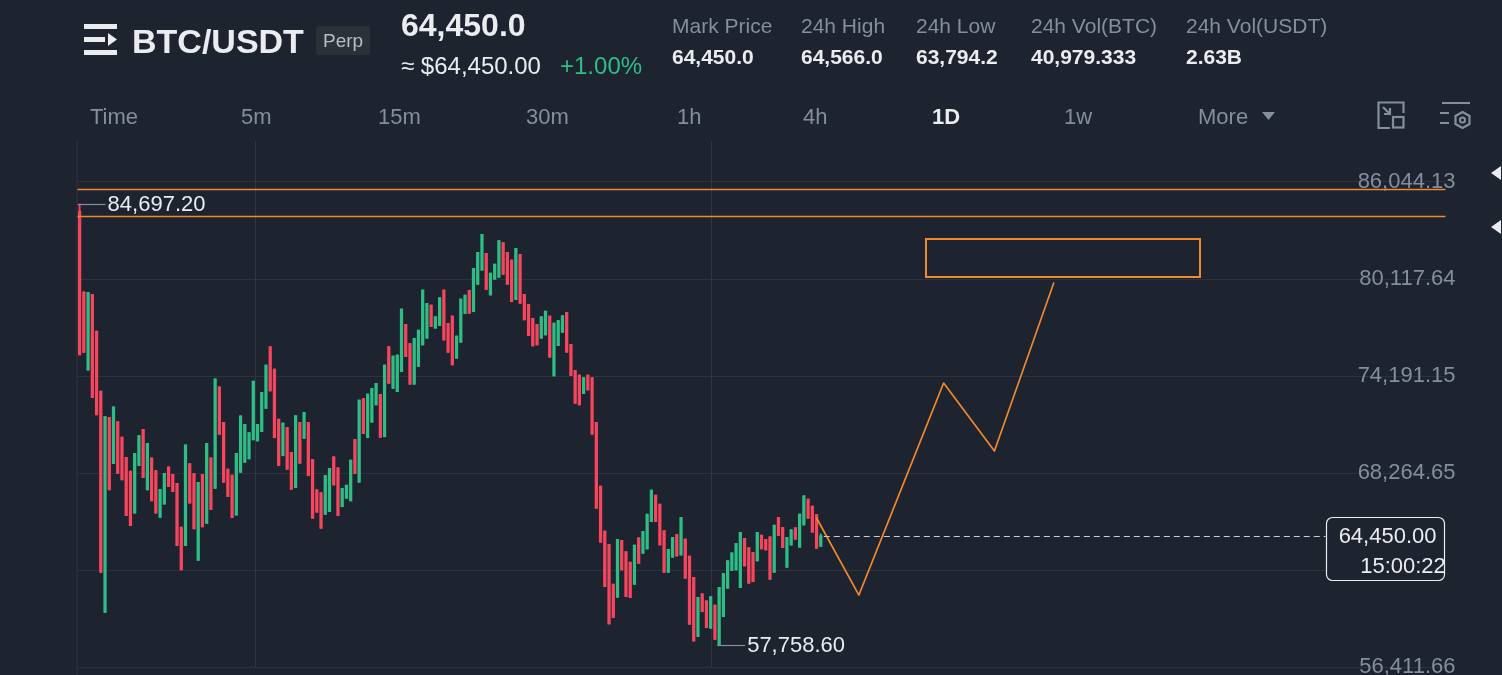 The image size is (1502, 675). Describe the element at coordinates (1214, 56) in the screenshot. I see `text: 2.63B` at that location.